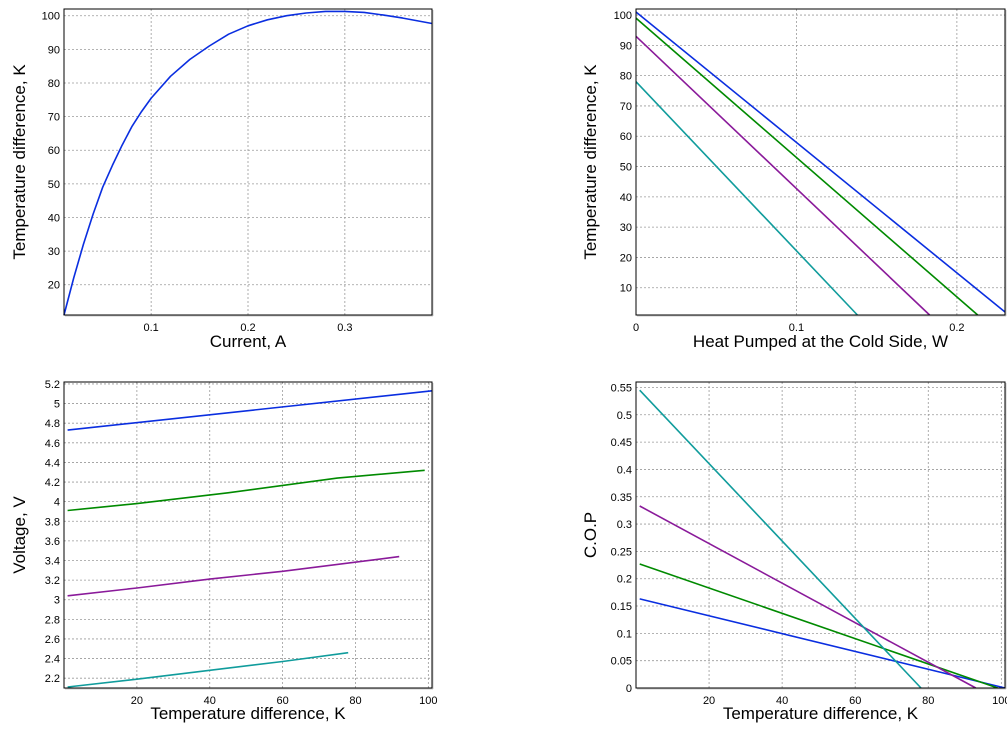  I want to click on y-tick-label: 0.1, so click(624, 634).